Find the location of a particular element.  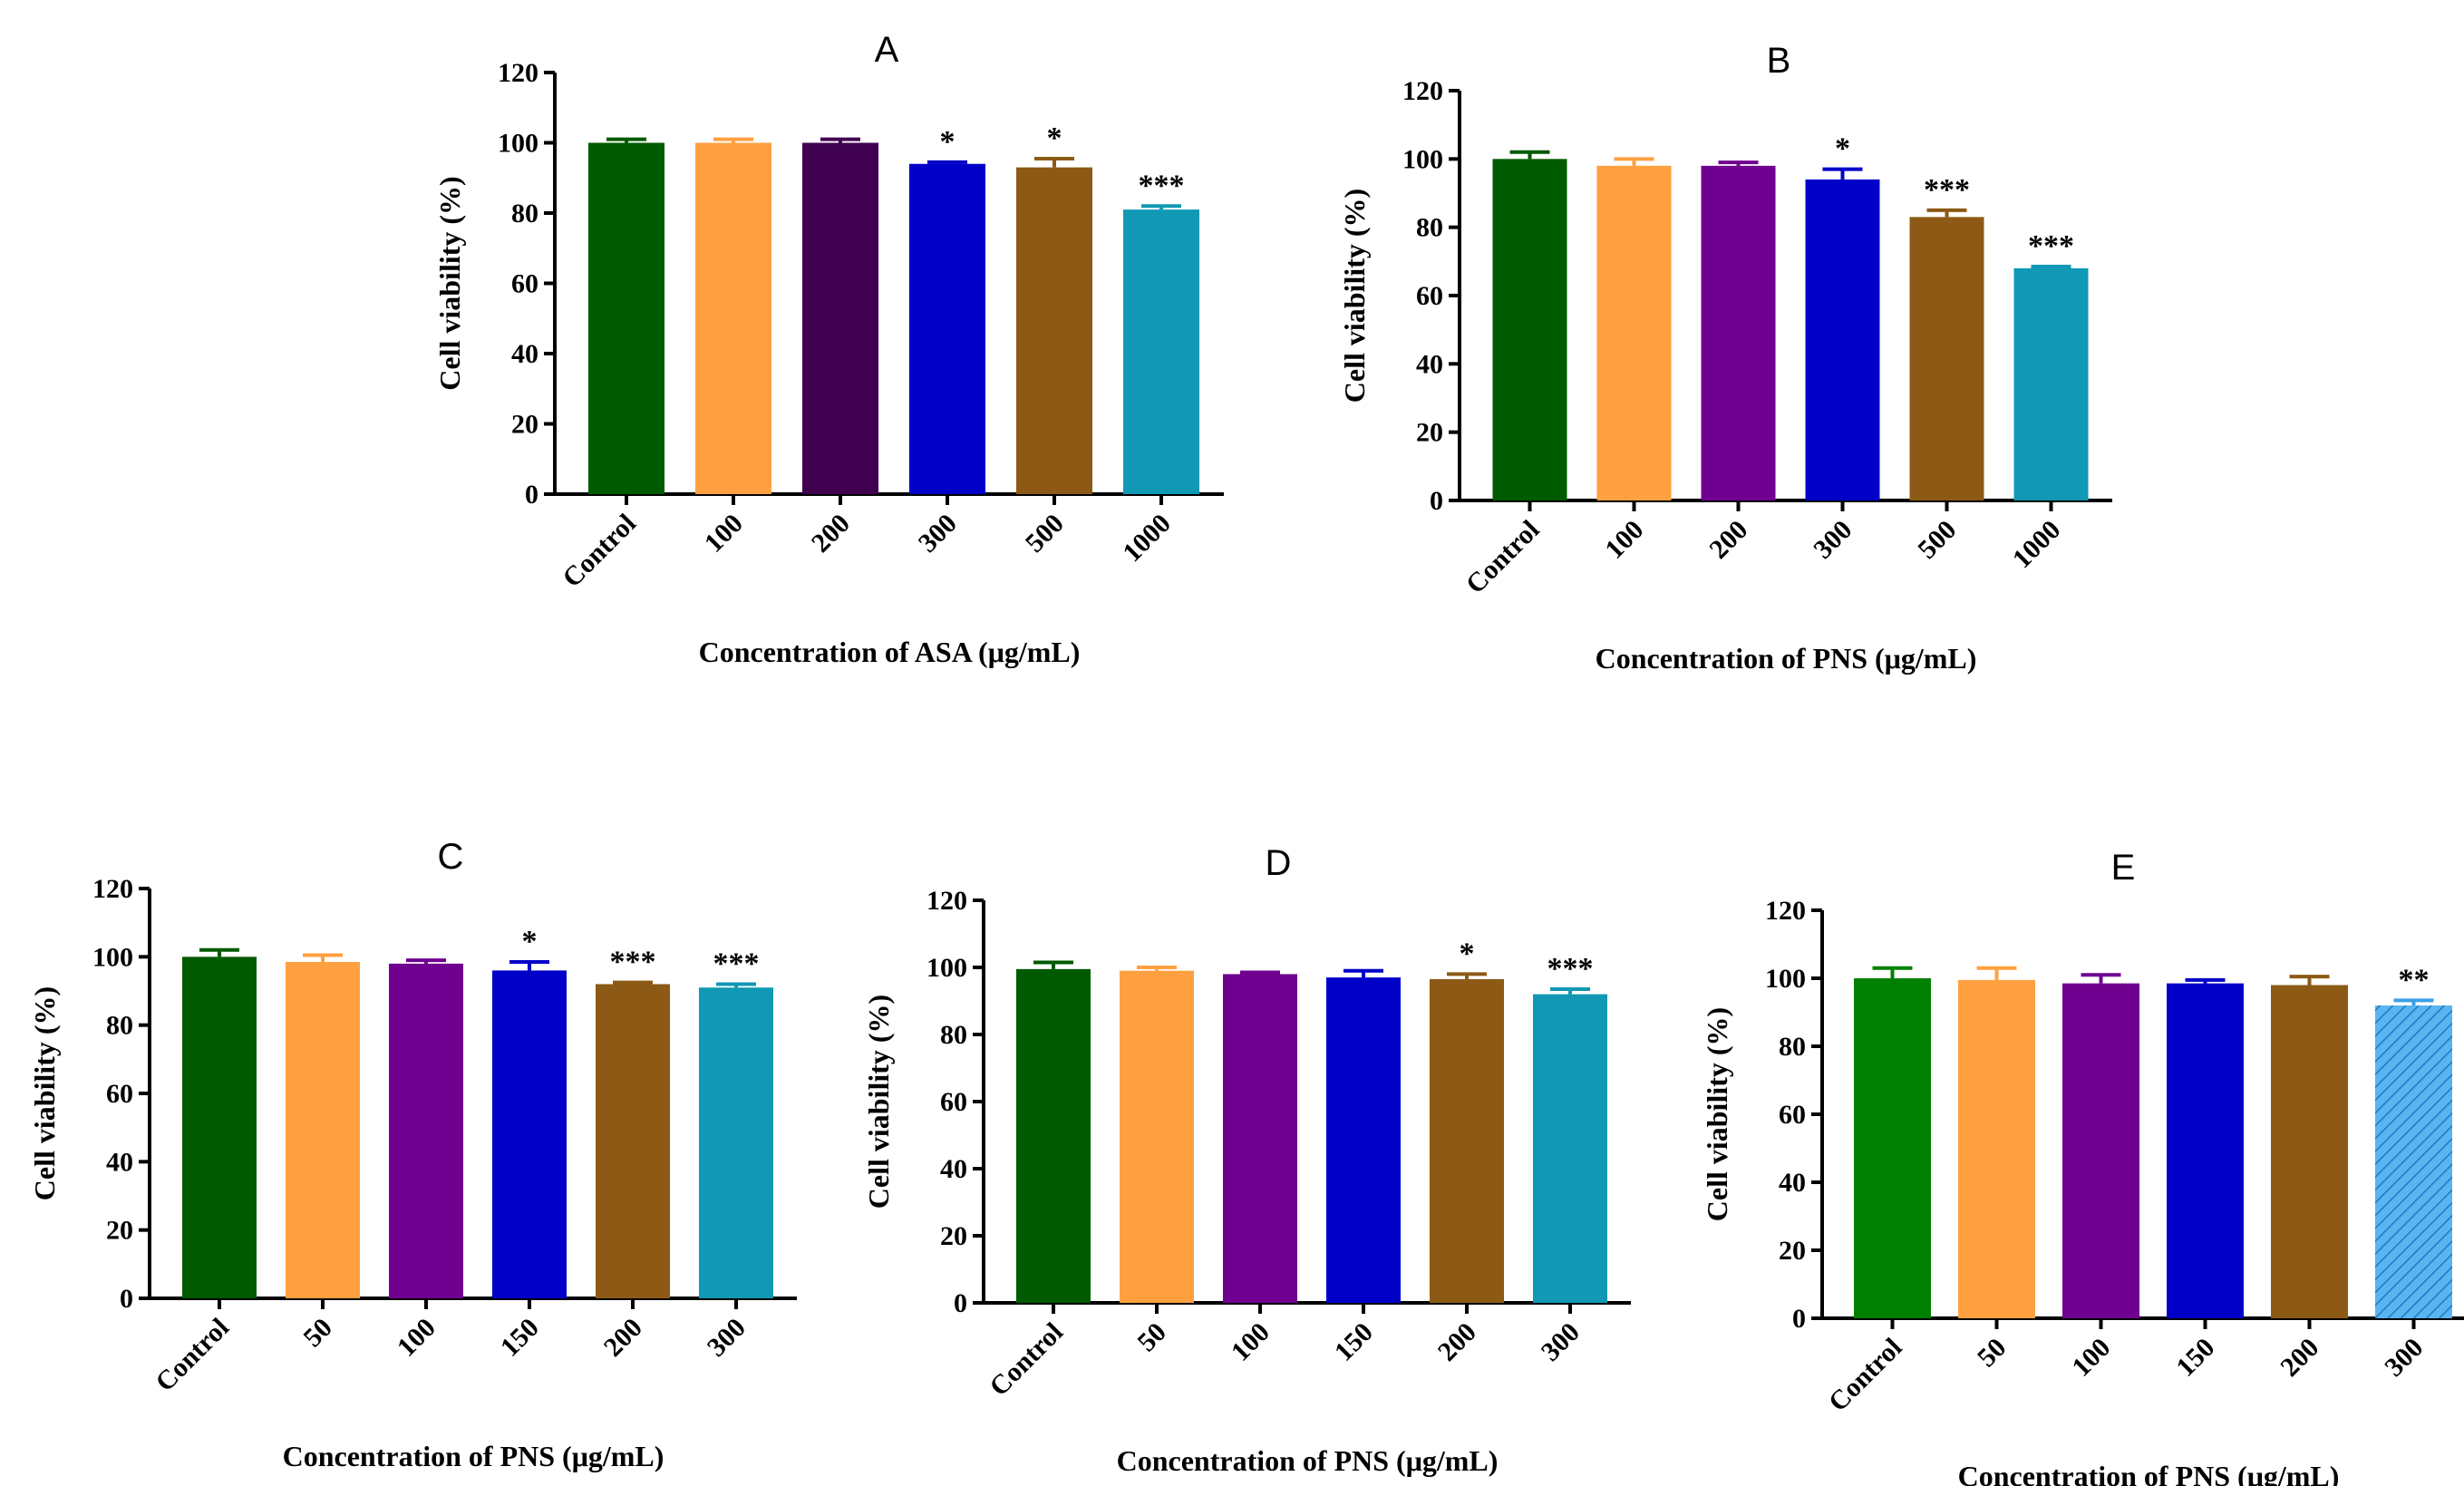

panel-title: D is located at coordinates (1279, 863).